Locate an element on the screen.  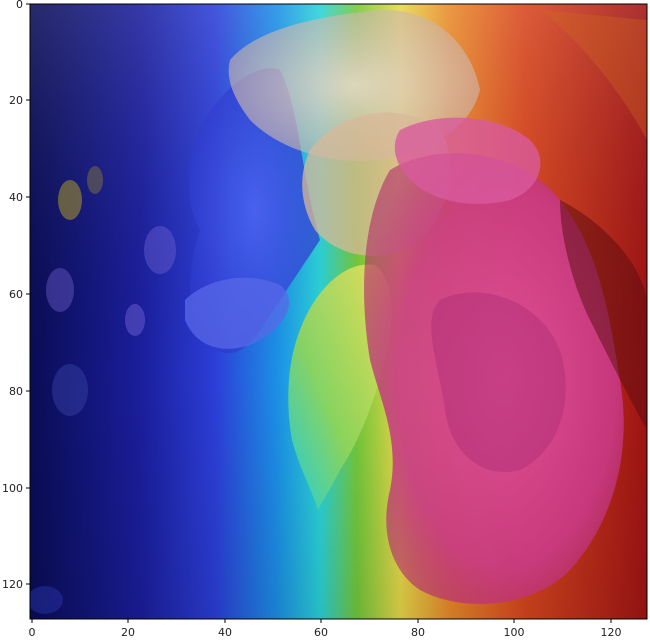
x-tick-label: 40 is located at coordinates (225, 632).